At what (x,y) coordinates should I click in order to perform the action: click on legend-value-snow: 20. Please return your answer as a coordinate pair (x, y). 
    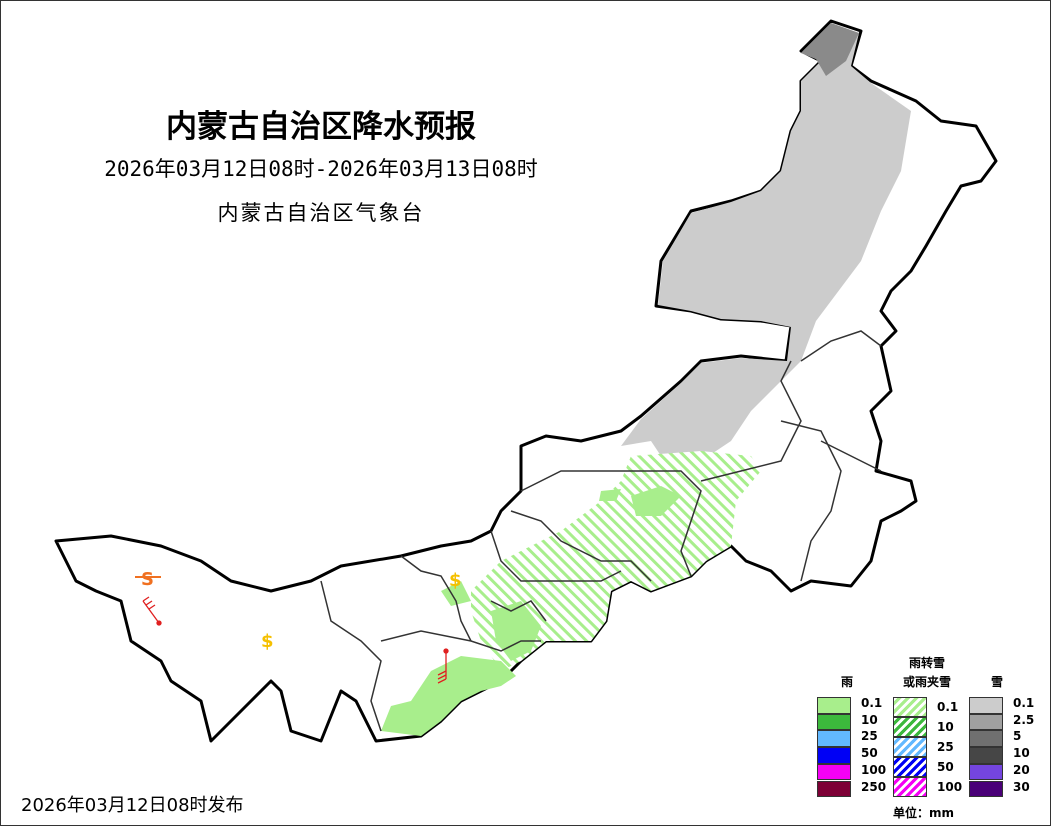
    Looking at the image, I should click on (1021, 769).